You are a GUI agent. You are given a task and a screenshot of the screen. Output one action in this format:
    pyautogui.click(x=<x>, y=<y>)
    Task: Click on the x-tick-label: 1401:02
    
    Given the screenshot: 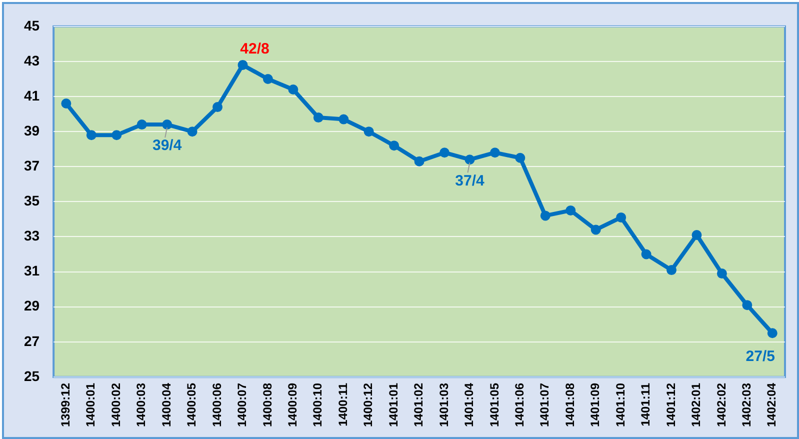 What is the action you would take?
    pyautogui.click(x=419, y=405)
    